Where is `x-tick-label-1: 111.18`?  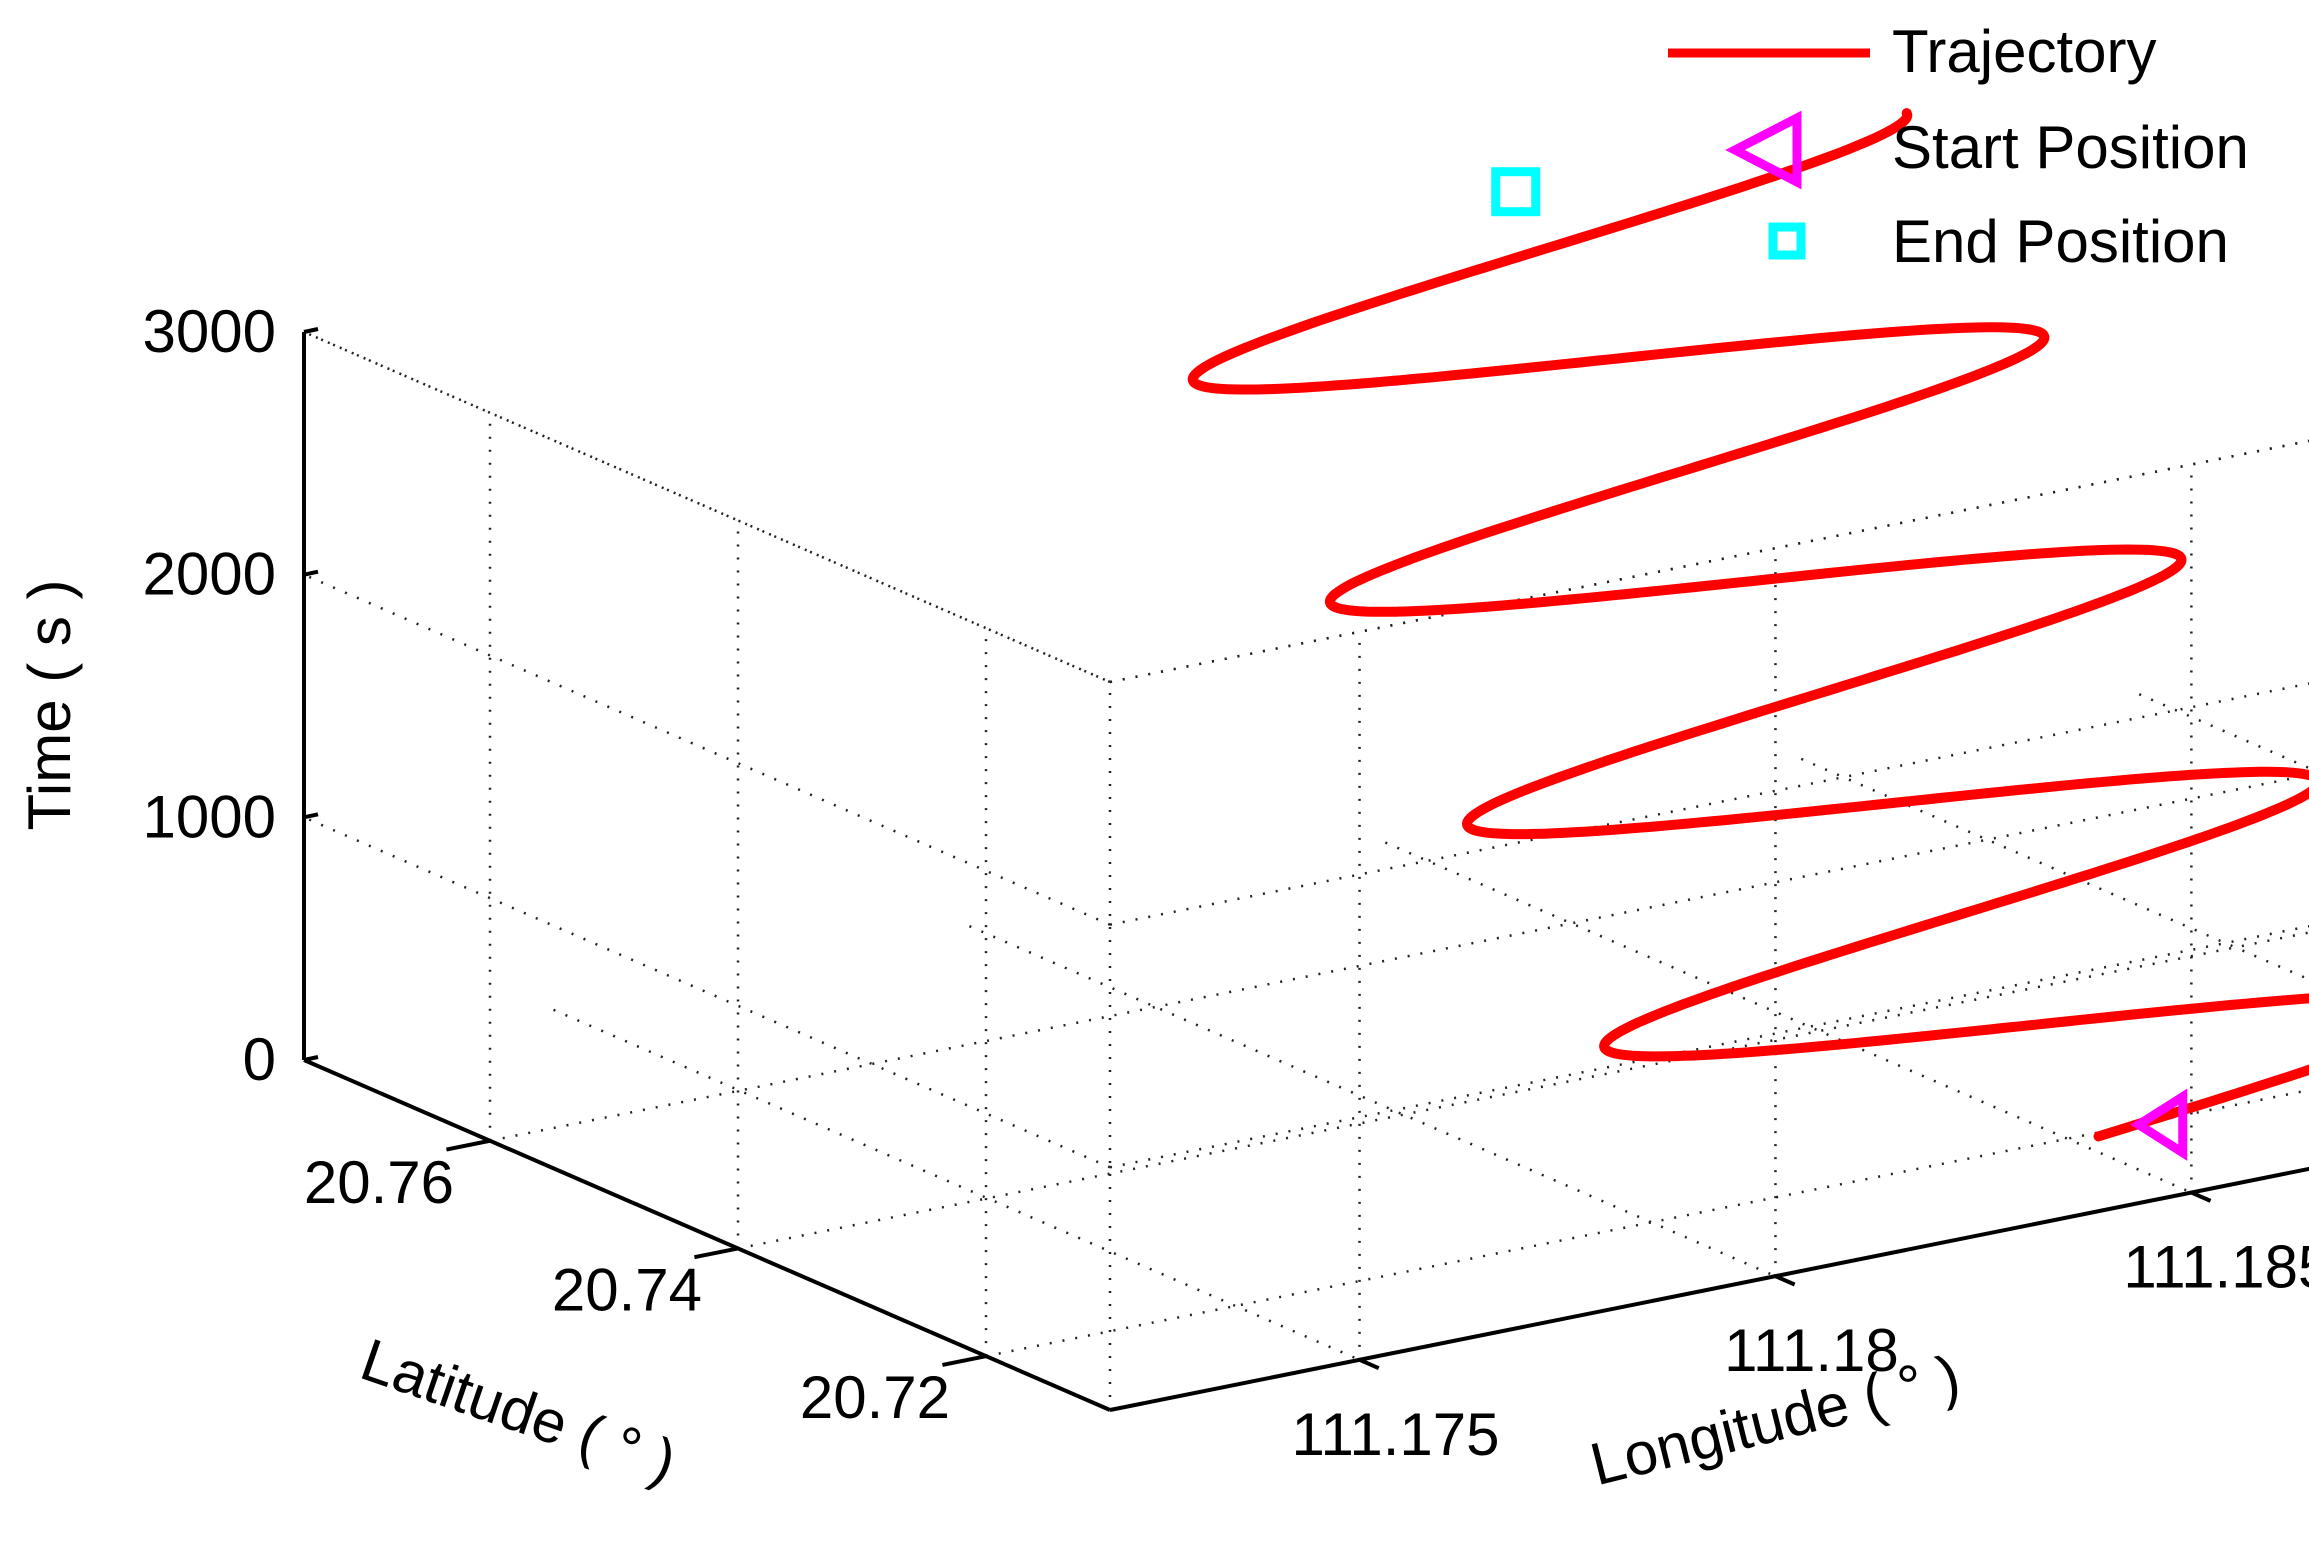 x-tick-label-1: 111.18 is located at coordinates (1811, 1350).